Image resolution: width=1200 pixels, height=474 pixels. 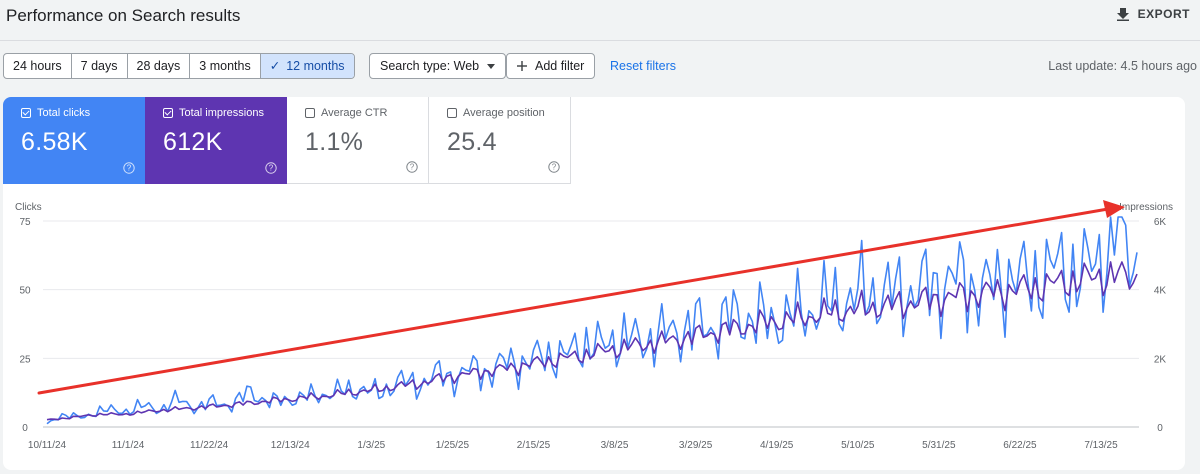 What do you see at coordinates (1114, 209) in the screenshot?
I see `trend-arrow-head` at bounding box center [1114, 209].